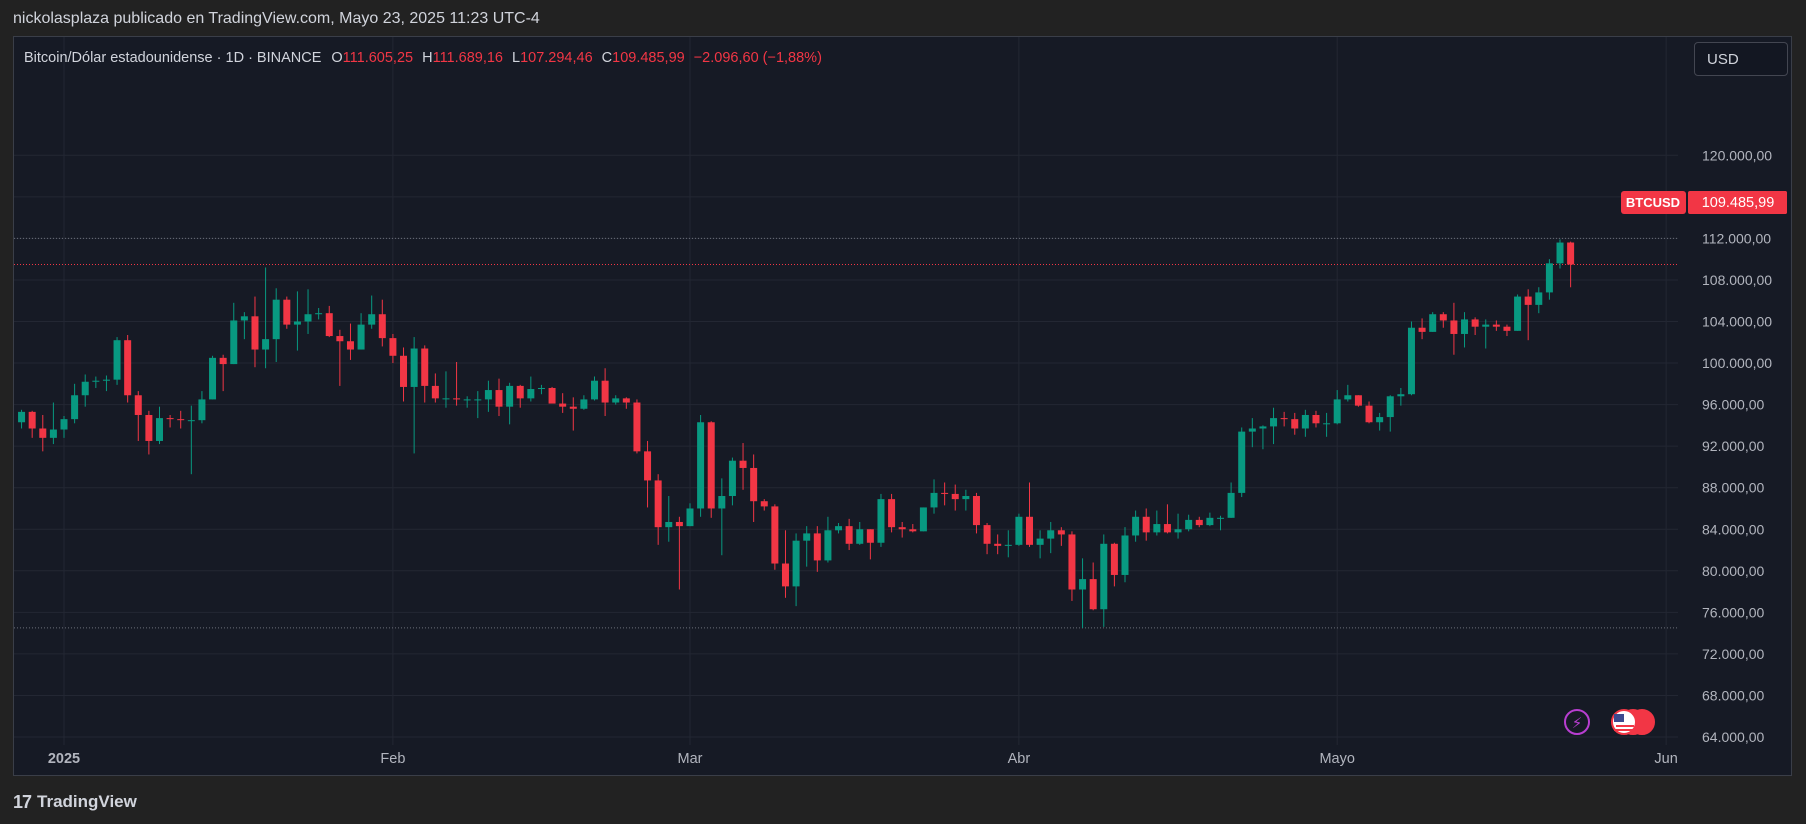 The width and height of the screenshot is (1806, 824). What do you see at coordinates (1704, 202) in the screenshot?
I see `last-price-label: BTCUSD 109.485,99` at bounding box center [1704, 202].